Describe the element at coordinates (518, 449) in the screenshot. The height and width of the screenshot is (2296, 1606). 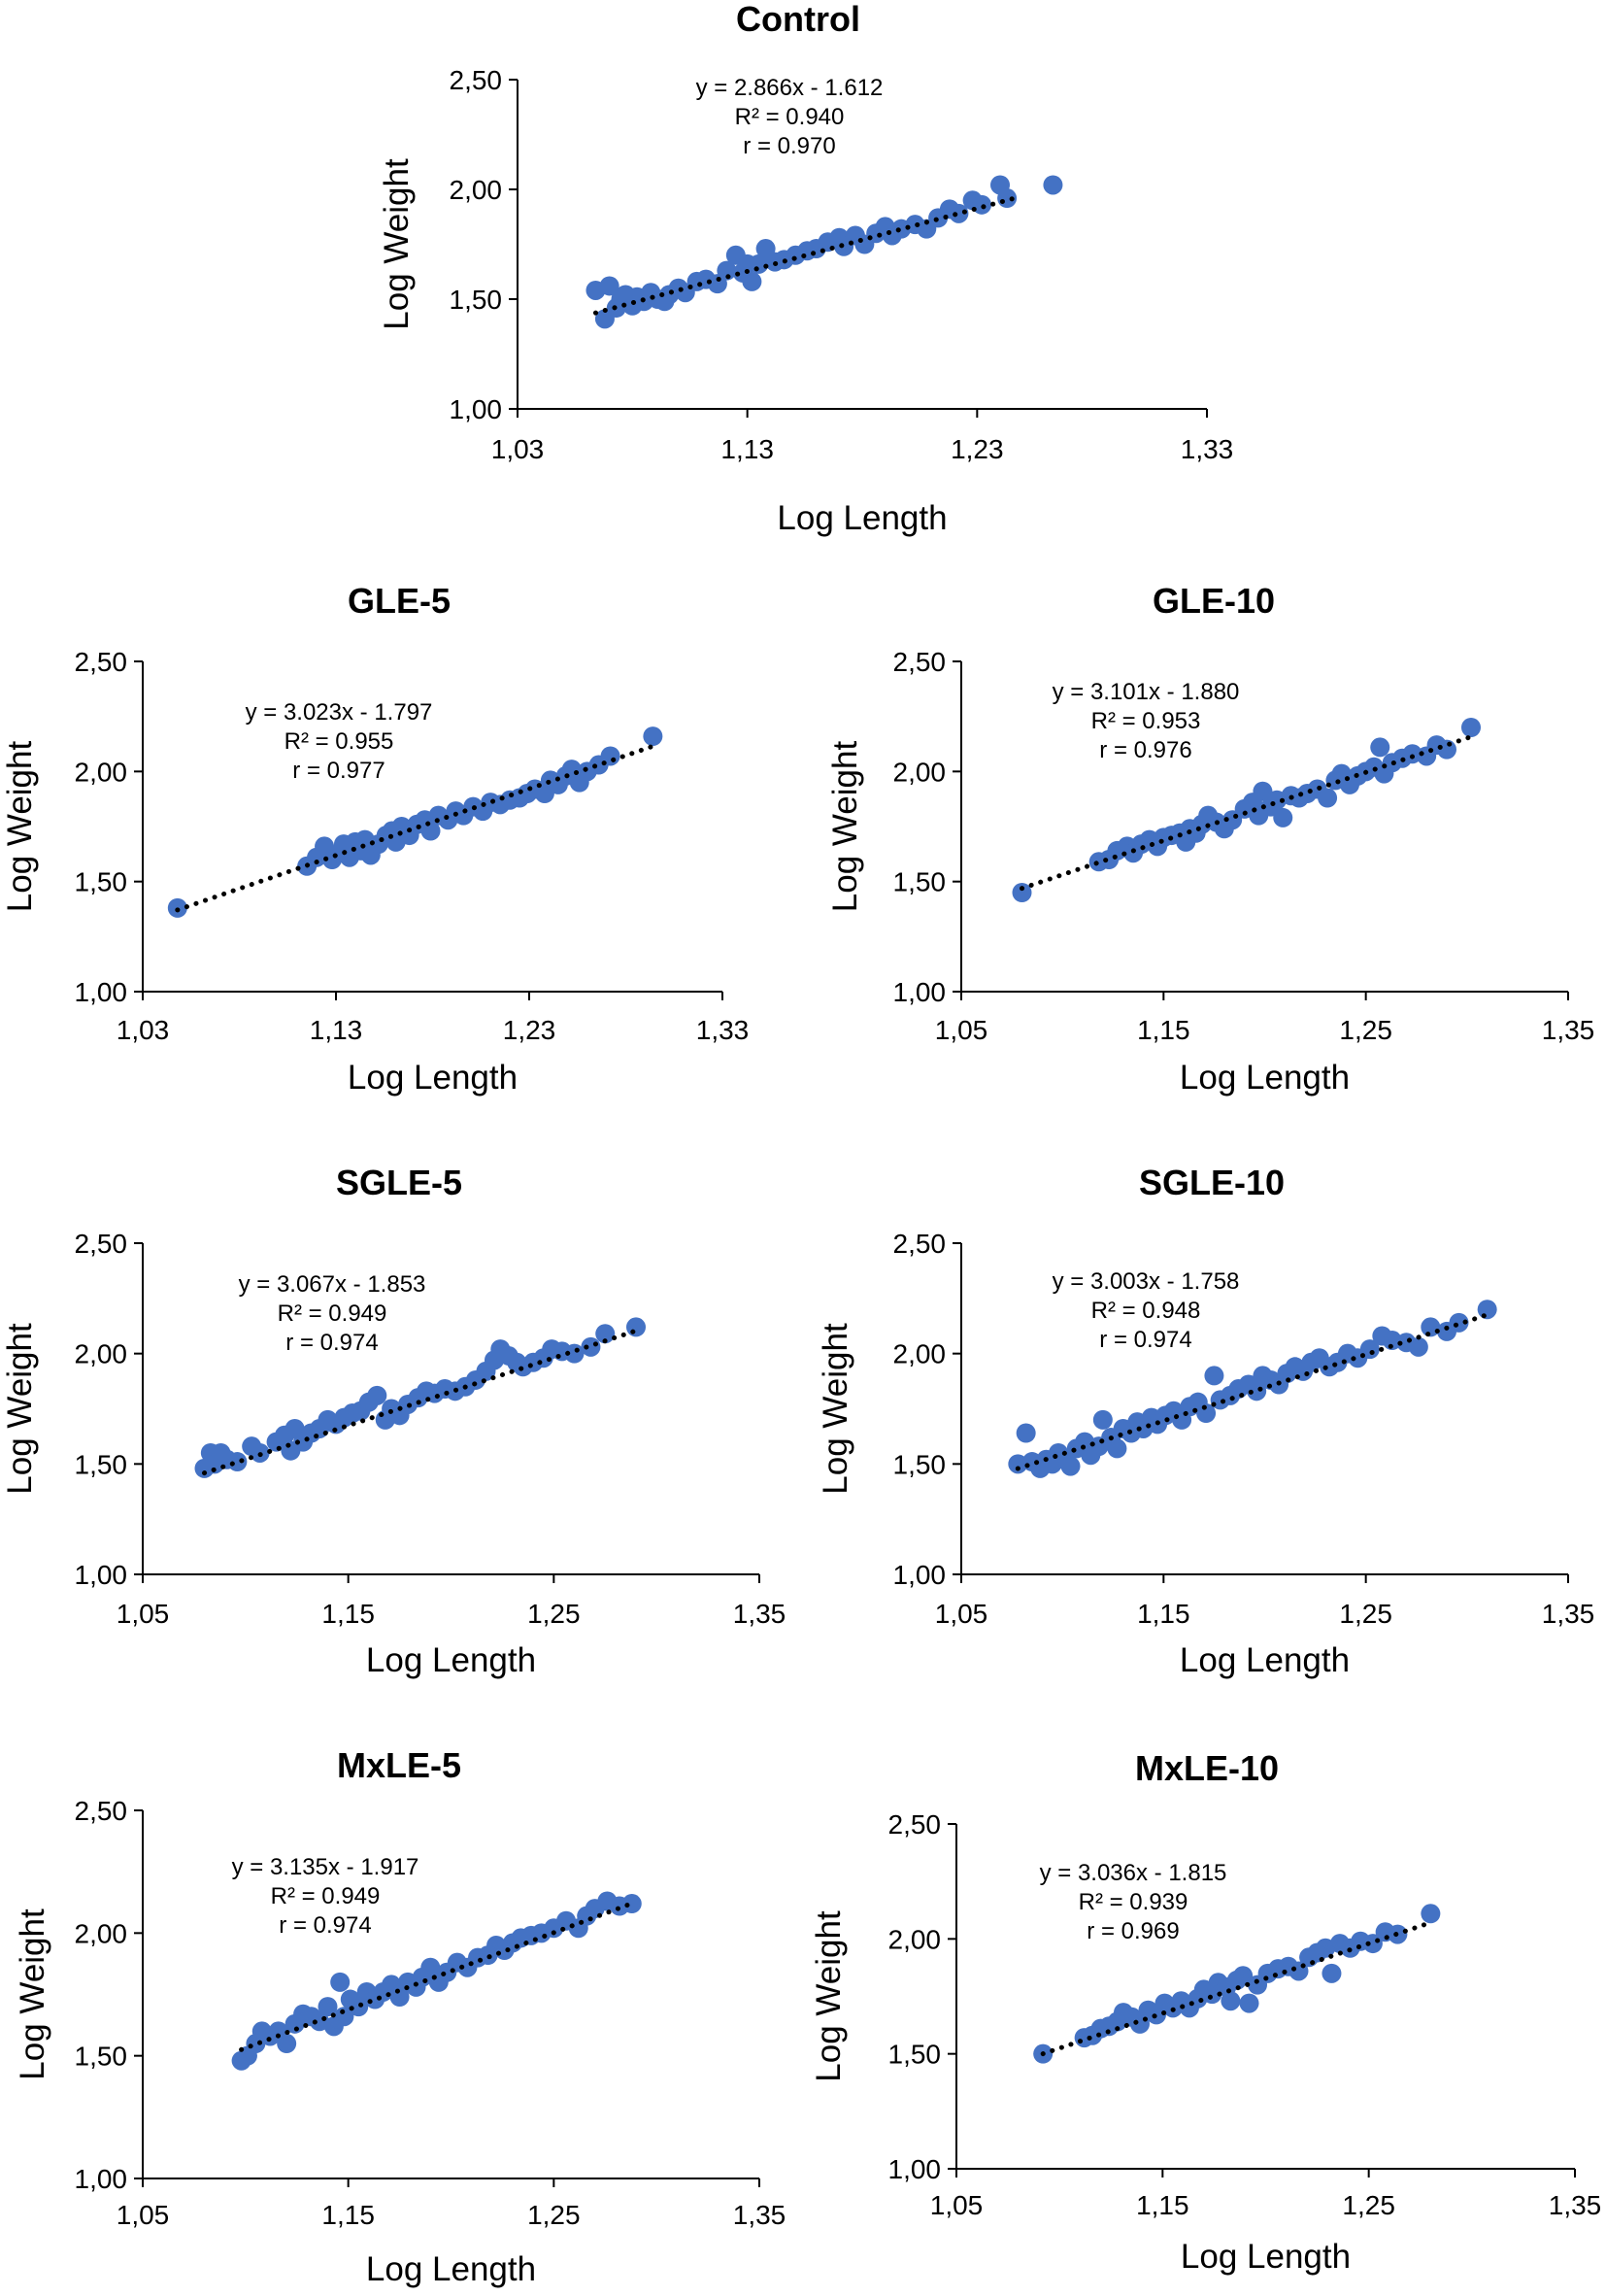
I see `x-tick-label: 1,03` at that location.